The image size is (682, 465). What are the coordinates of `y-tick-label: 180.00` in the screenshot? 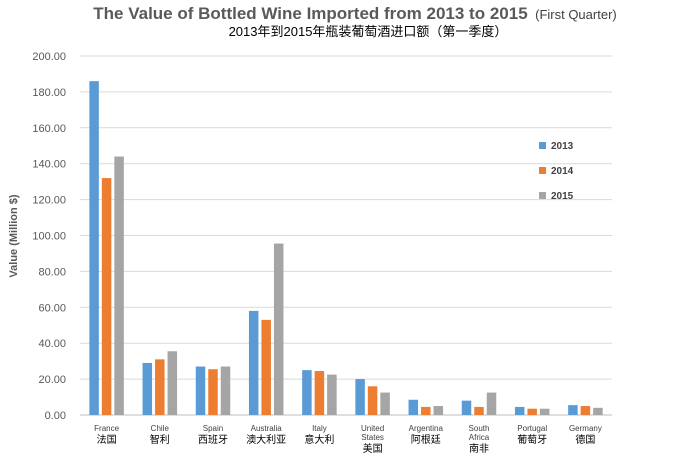 It's located at (49, 93).